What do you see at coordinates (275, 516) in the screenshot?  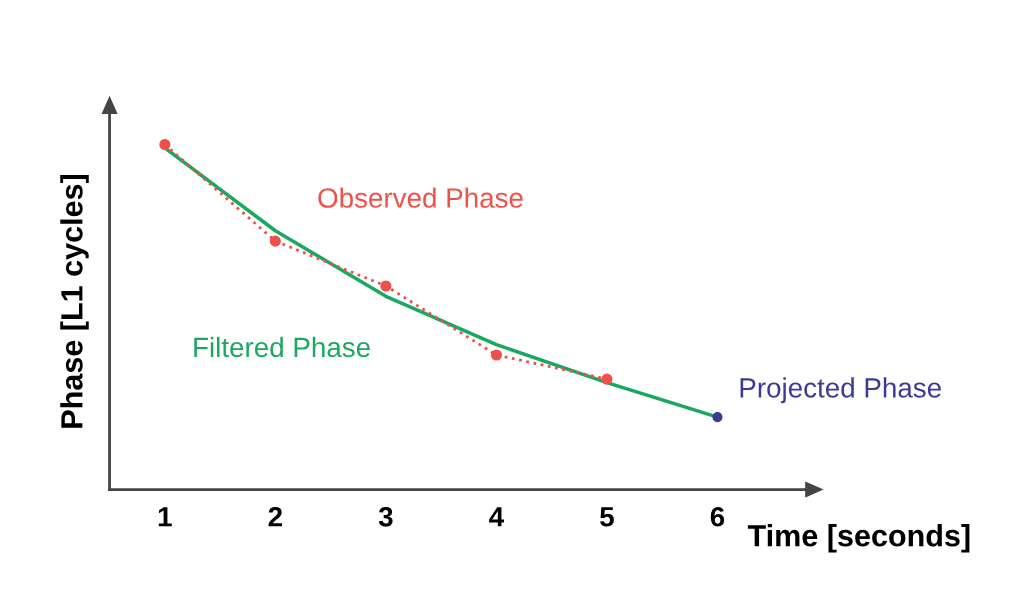 I see `x-tick-label: 2` at bounding box center [275, 516].